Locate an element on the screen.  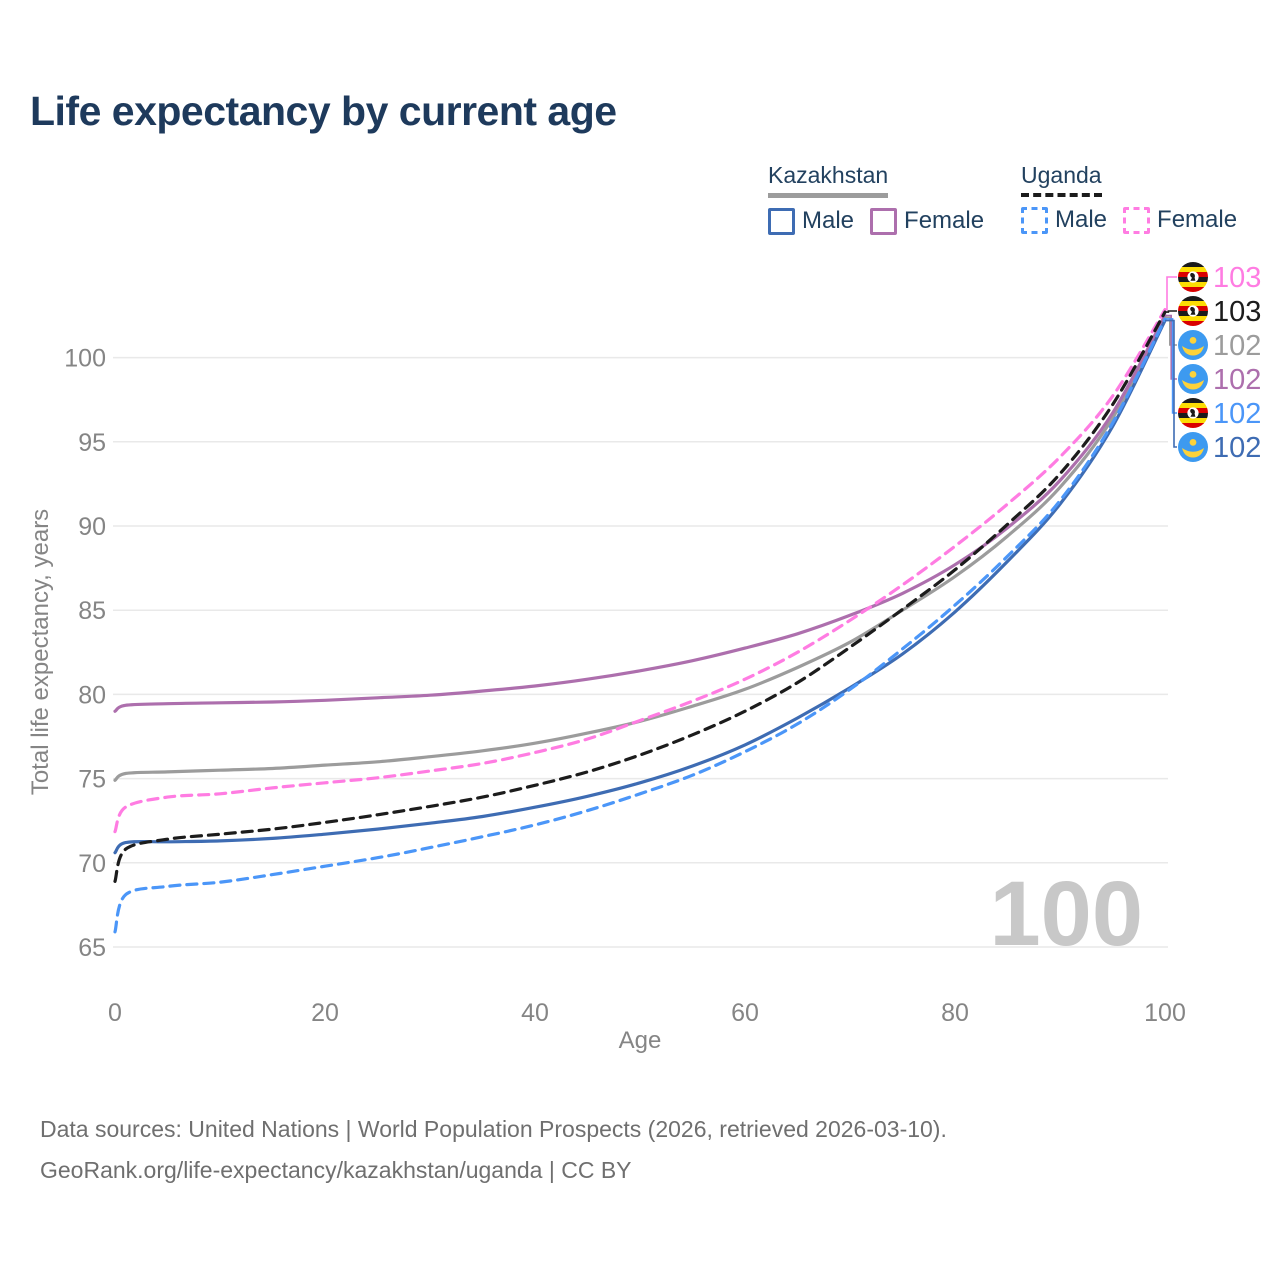
legend-swatch-kazakhstan-female is located at coordinates (884, 221).